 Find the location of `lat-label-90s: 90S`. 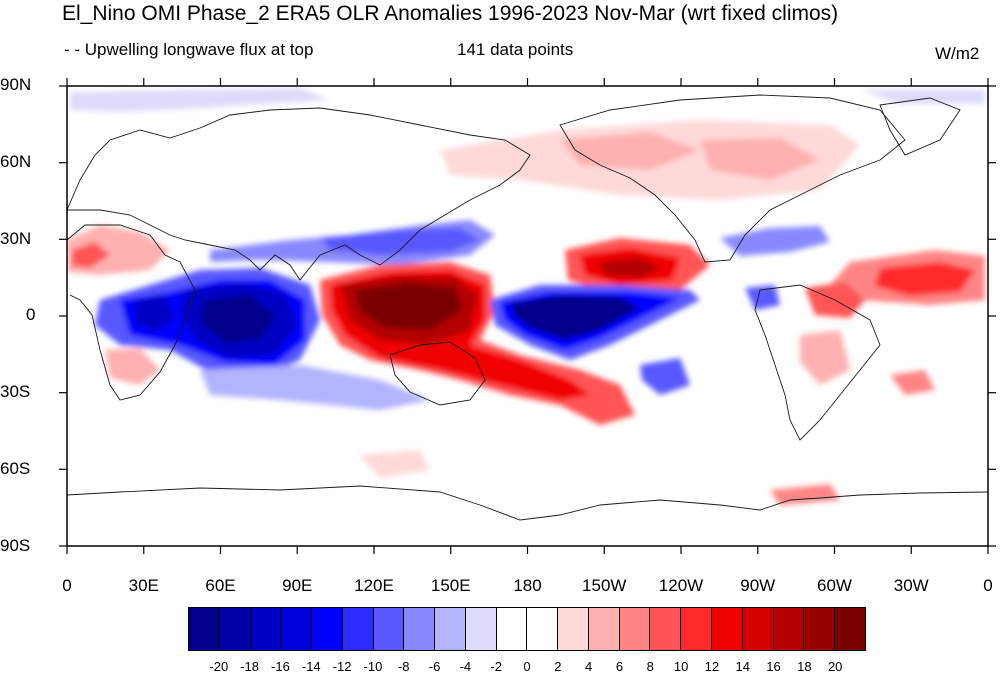

lat-label-90s: 90S is located at coordinates (15, 545).